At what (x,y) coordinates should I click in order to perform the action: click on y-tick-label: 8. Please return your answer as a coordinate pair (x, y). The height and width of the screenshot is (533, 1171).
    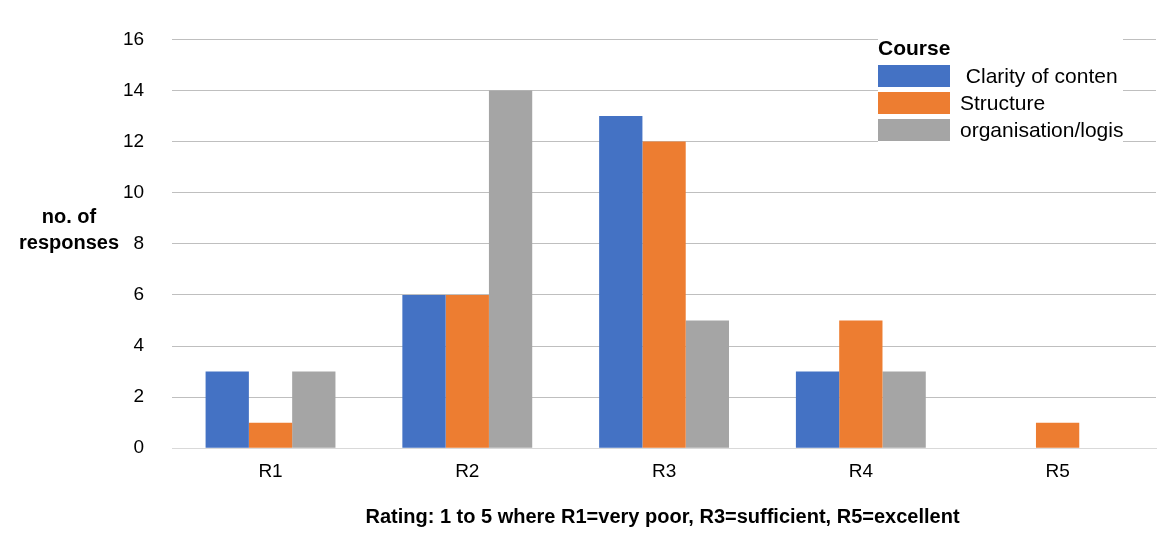
    Looking at the image, I should click on (139, 243).